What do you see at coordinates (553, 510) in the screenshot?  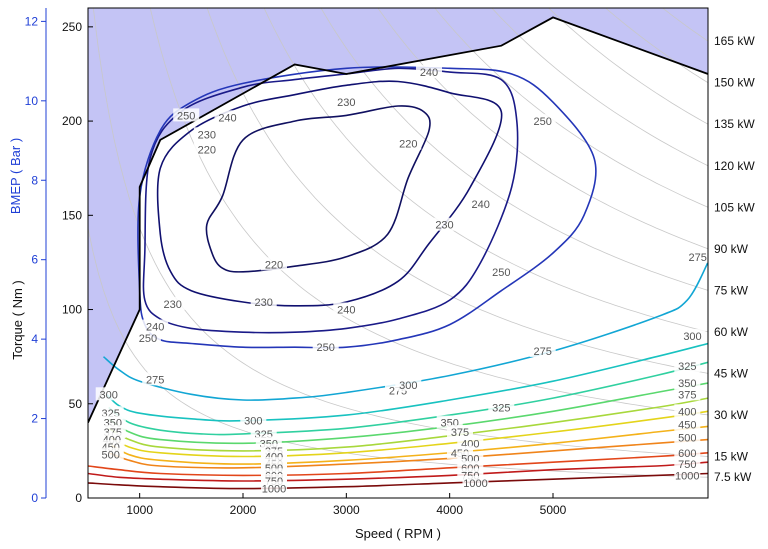 I see `x-tick-label: 5000` at bounding box center [553, 510].